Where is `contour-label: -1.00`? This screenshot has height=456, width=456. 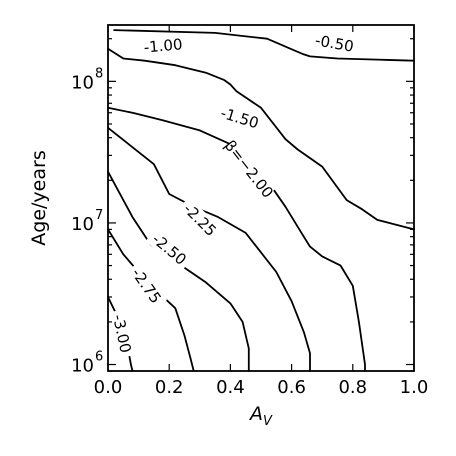 contour-label: -1.00 is located at coordinates (163, 45).